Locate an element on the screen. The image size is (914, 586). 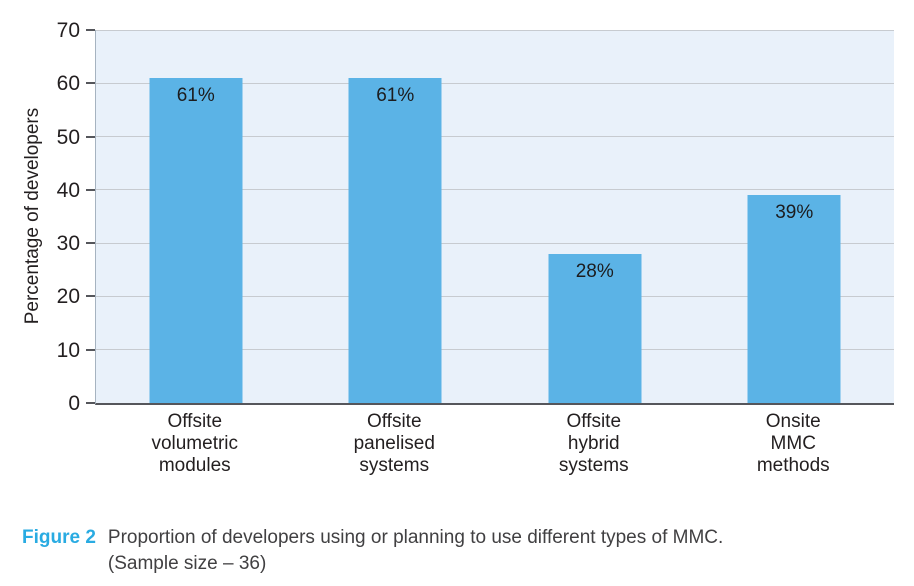
x-category-line: volumetric is located at coordinates (195, 443).